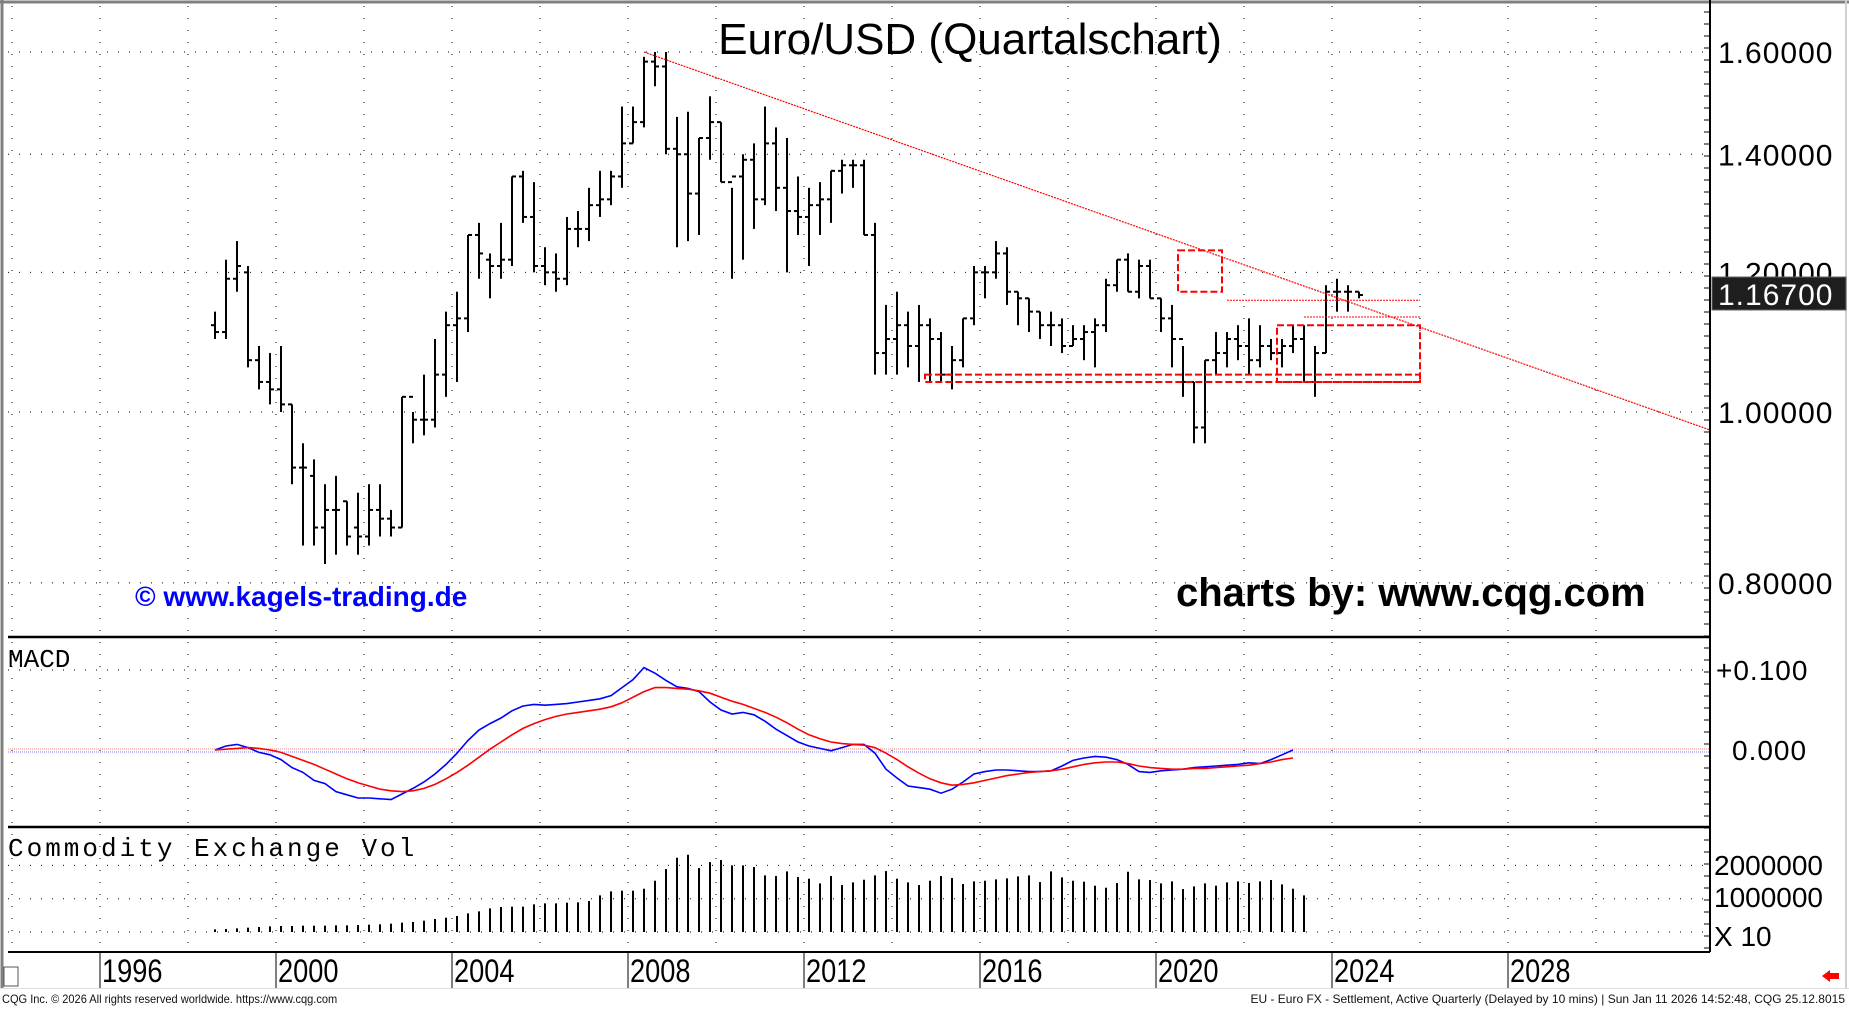  I want to click on x-axis-labels: 1996 2000 2004 2008 2012 2016 2020 2024 2028, so click(834, 971).